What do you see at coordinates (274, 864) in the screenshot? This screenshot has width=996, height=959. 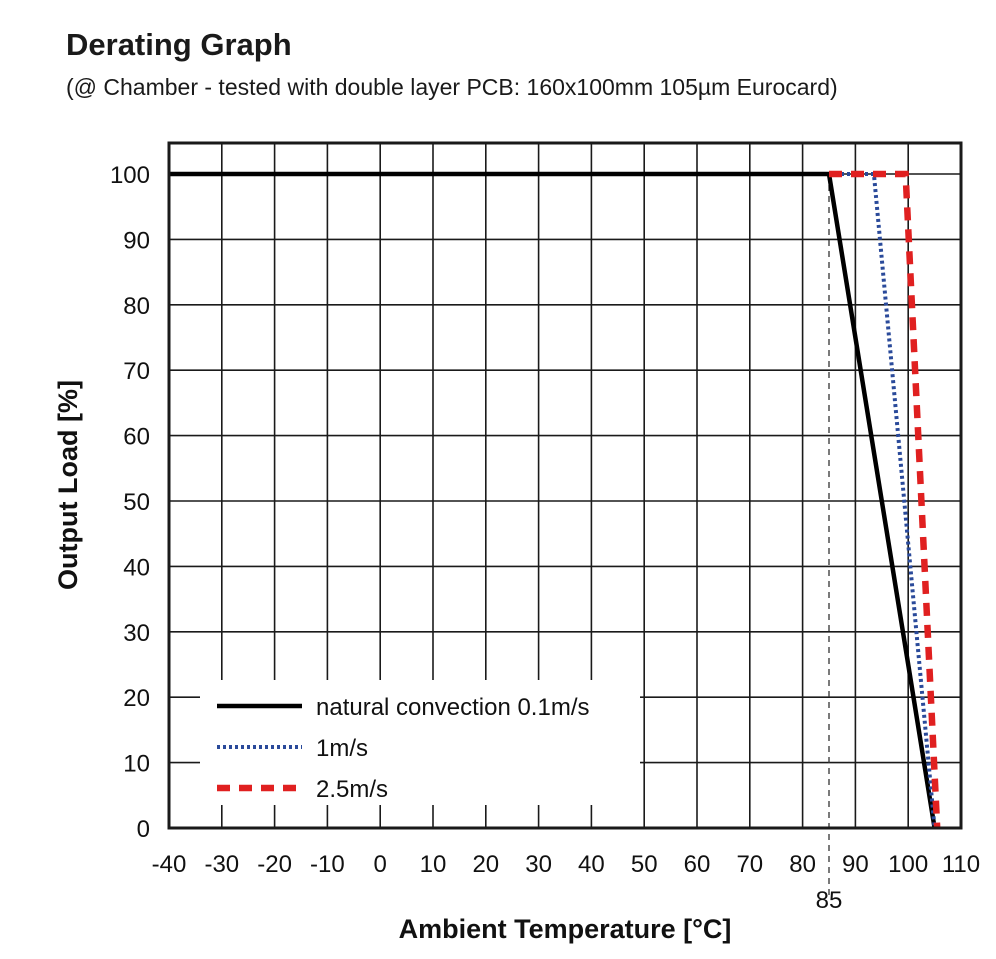 I see `x-tick-label: -20` at bounding box center [274, 864].